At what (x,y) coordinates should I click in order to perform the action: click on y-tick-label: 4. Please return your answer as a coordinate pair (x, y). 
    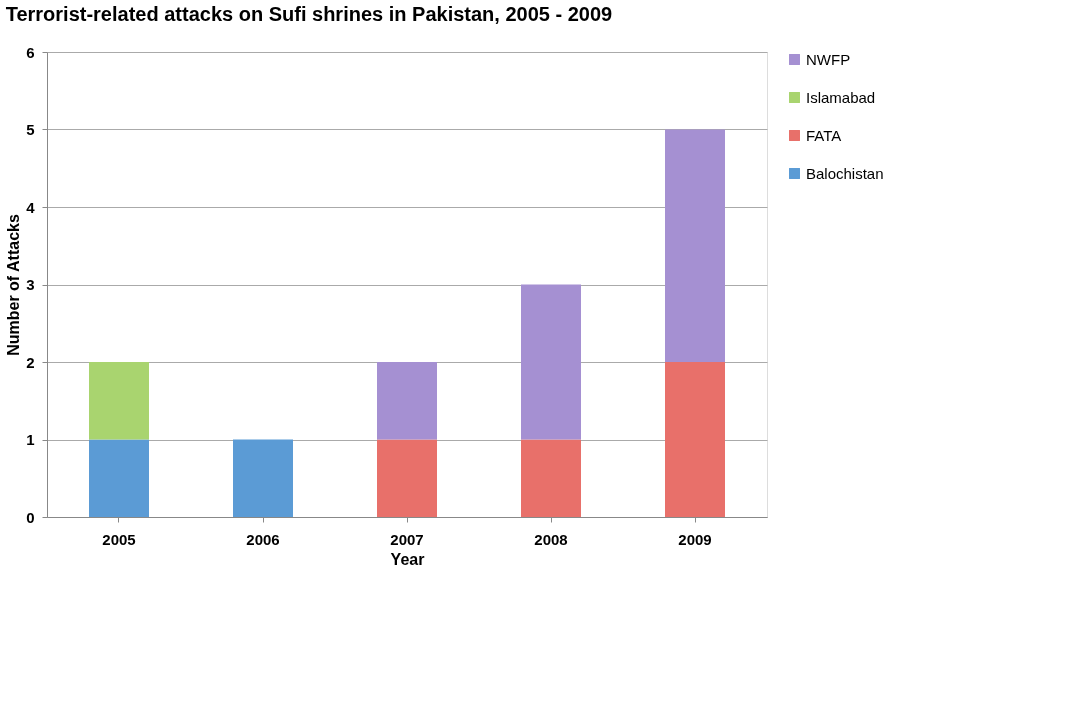
    Looking at the image, I should click on (31, 207).